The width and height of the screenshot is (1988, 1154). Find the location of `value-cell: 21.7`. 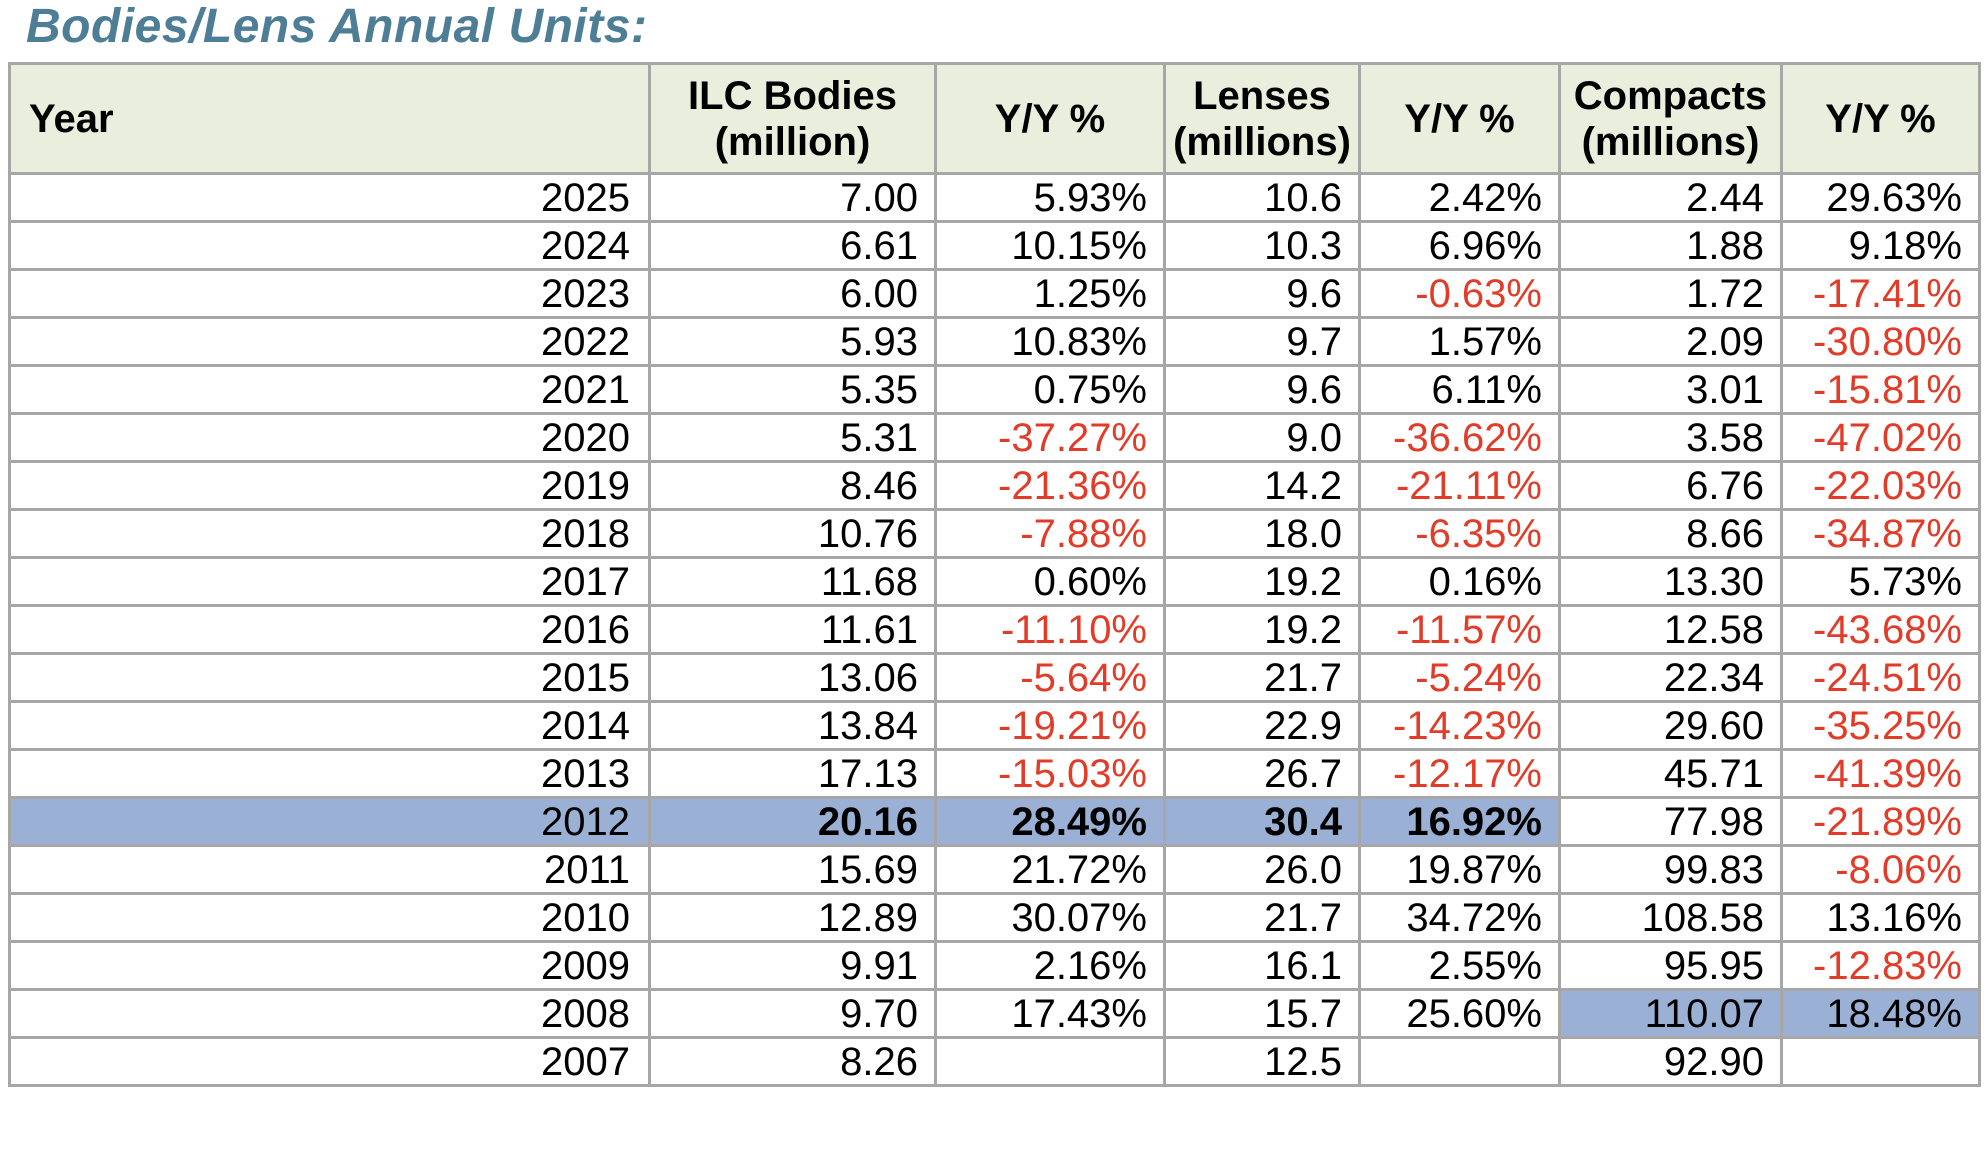

value-cell: 21.7 is located at coordinates (1262, 678).